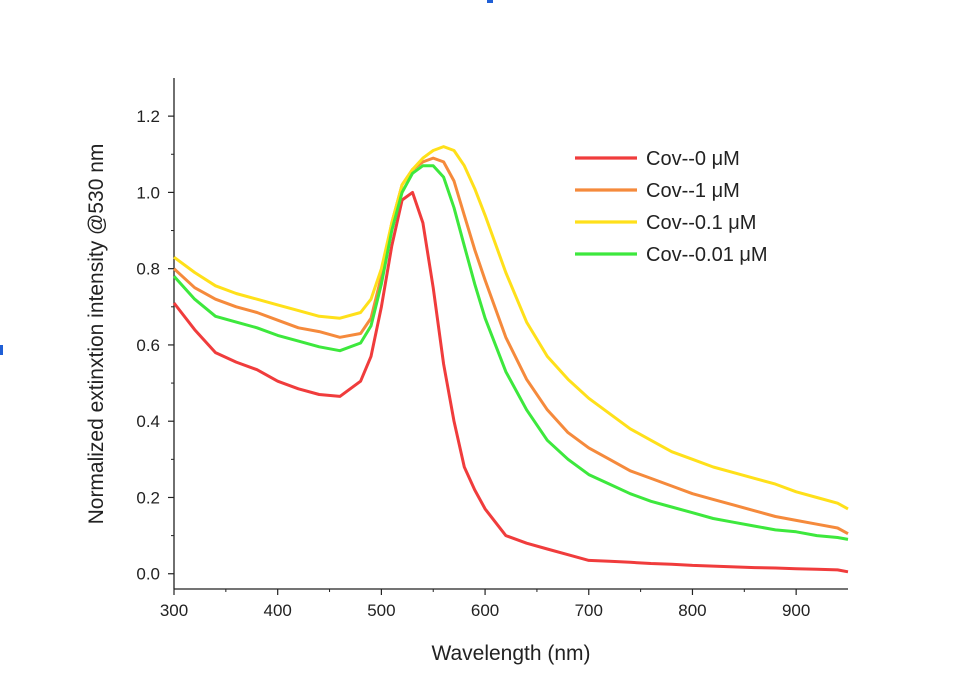 The image size is (980, 700). What do you see at coordinates (707, 255) in the screenshot?
I see `legend-label: Cov--0.01 μM` at bounding box center [707, 255].